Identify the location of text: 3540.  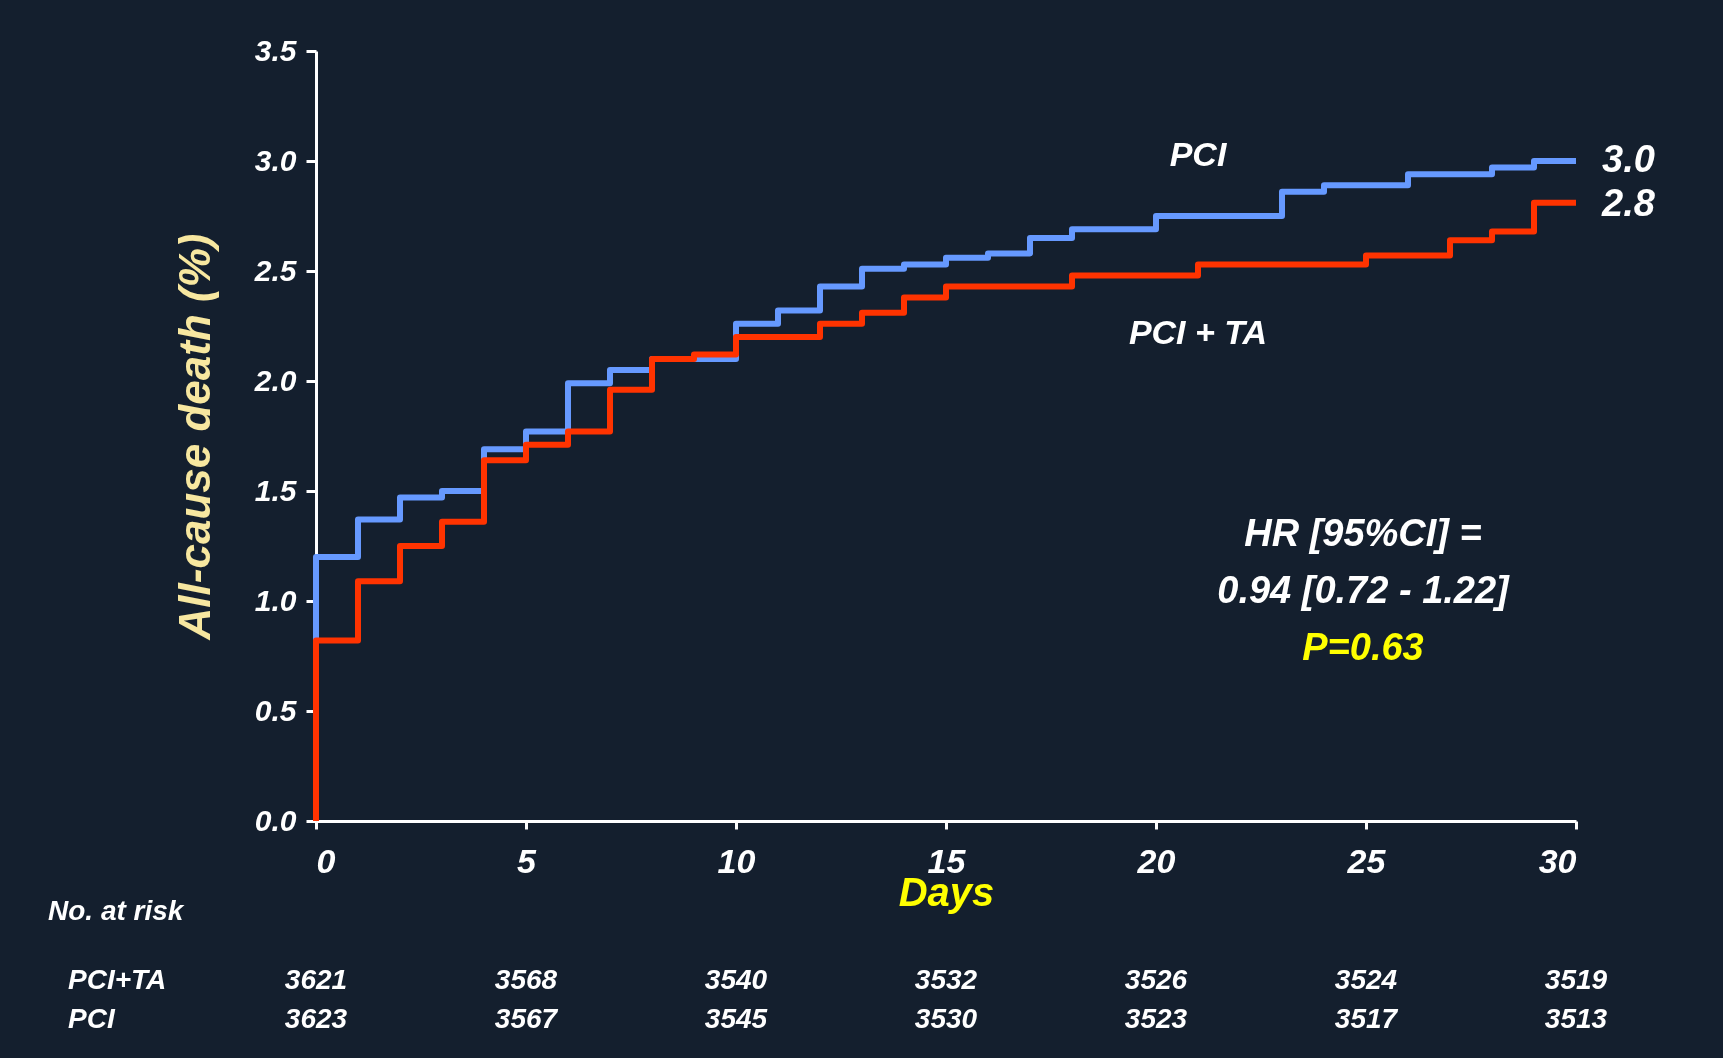
(736, 979).